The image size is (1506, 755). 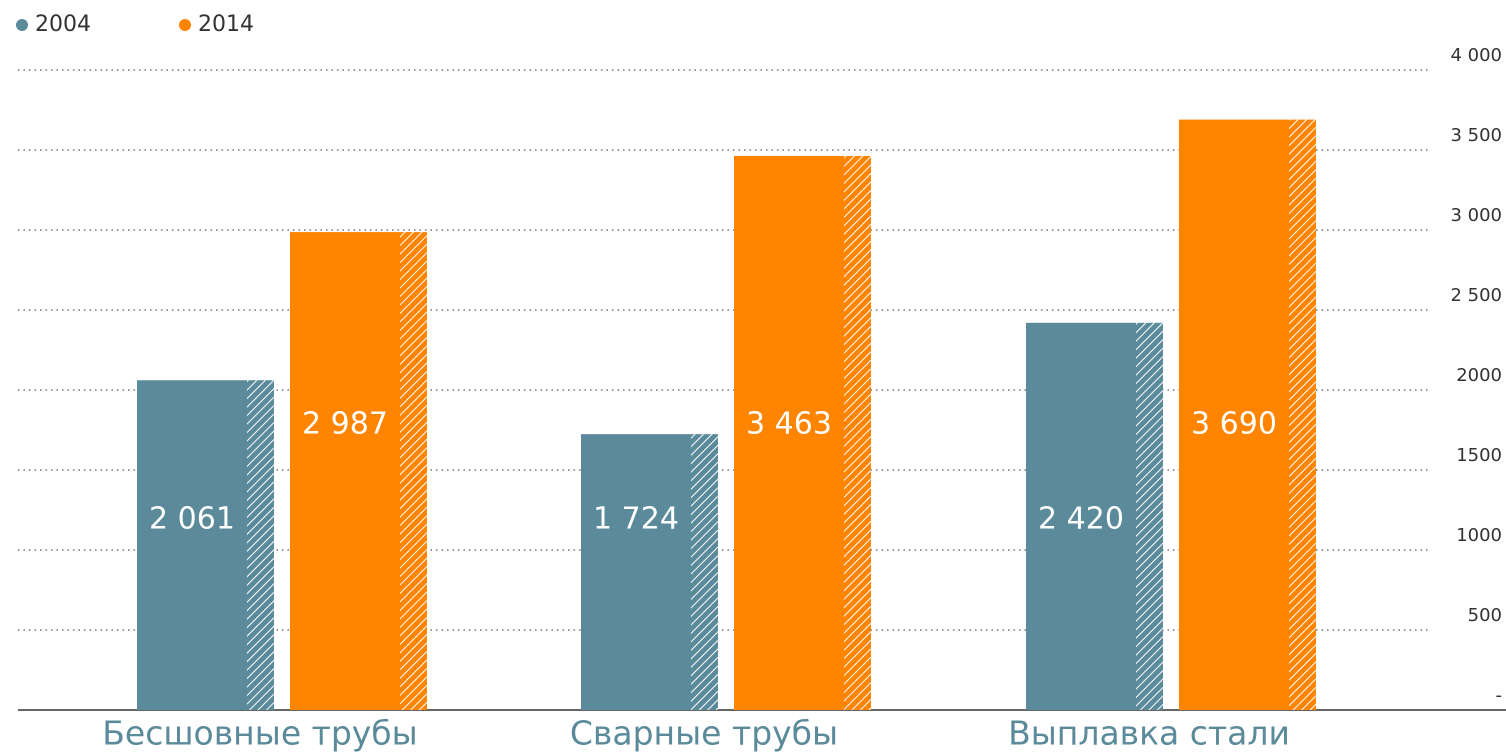 What do you see at coordinates (789, 424) in the screenshot?
I see `value-label: 3 463` at bounding box center [789, 424].